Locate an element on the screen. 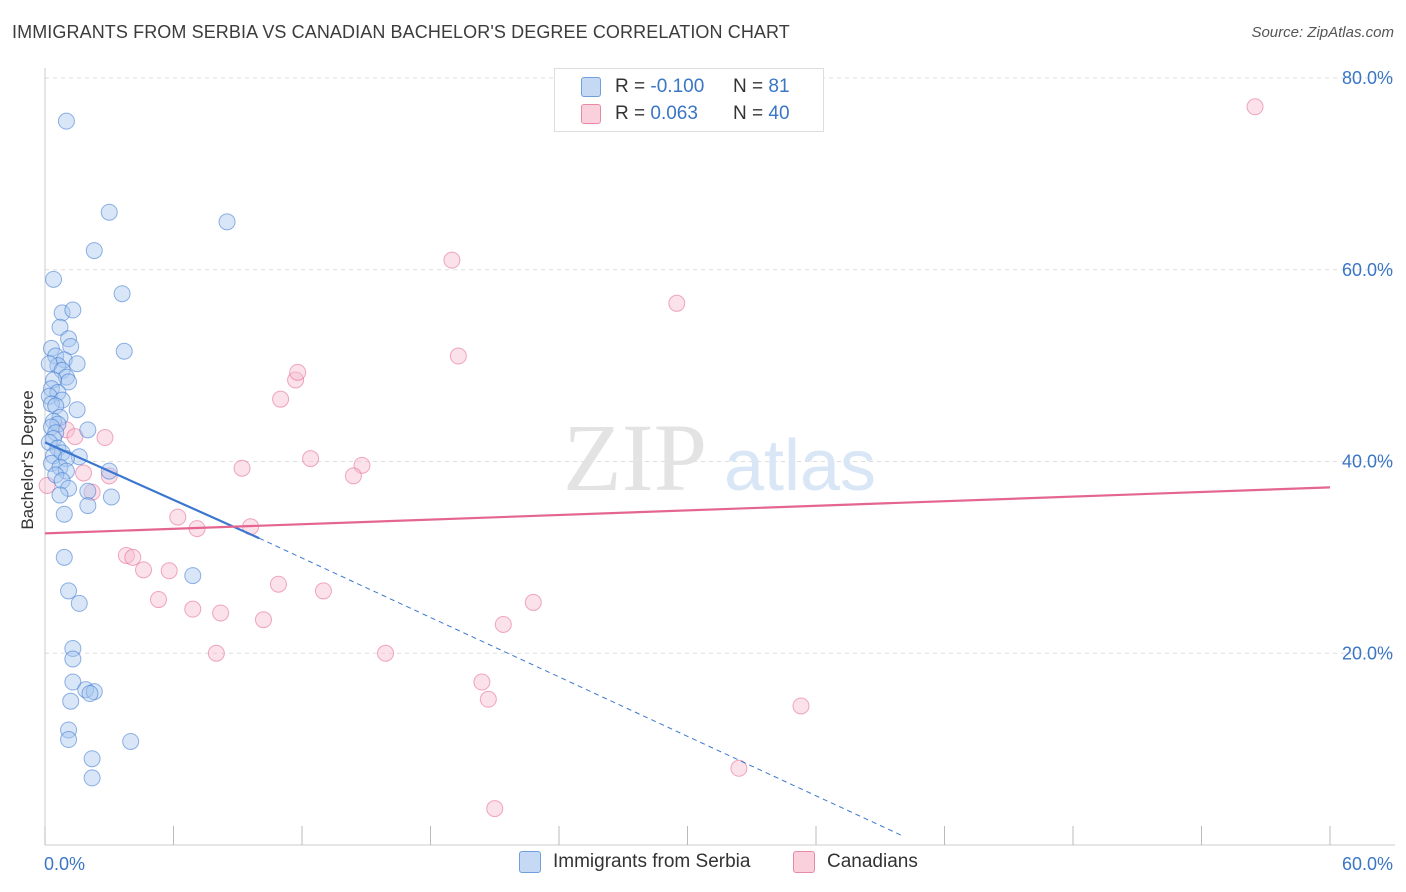 This screenshot has height=892, width=1406. watermark-zip: ZIP is located at coordinates (635, 457).